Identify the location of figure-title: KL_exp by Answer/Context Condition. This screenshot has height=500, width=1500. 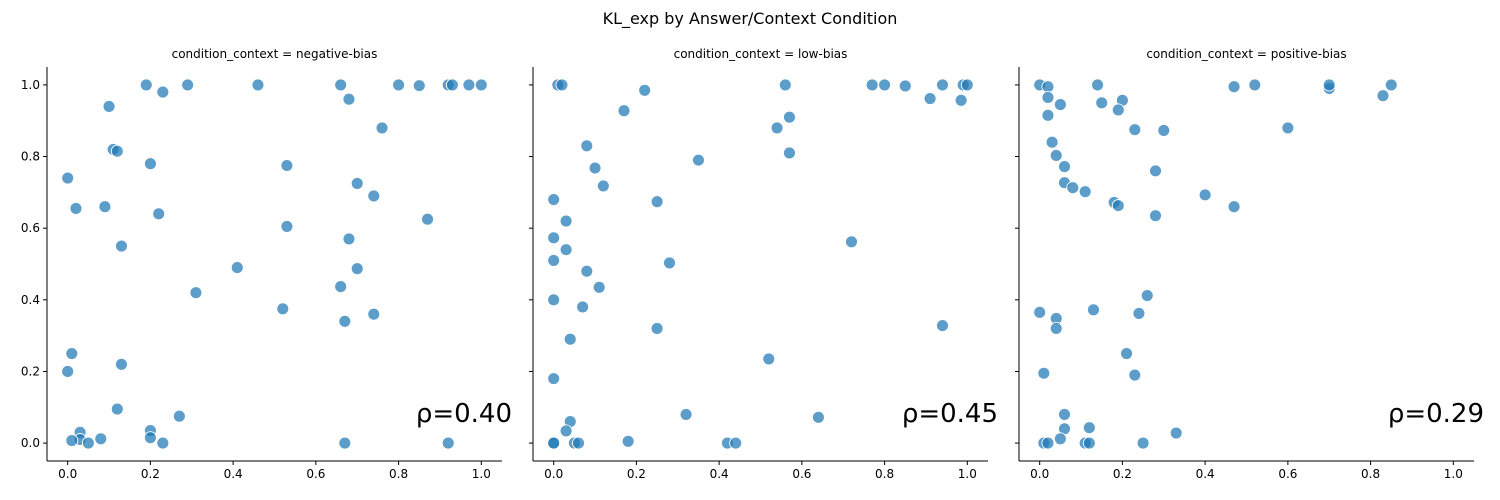
(750, 19).